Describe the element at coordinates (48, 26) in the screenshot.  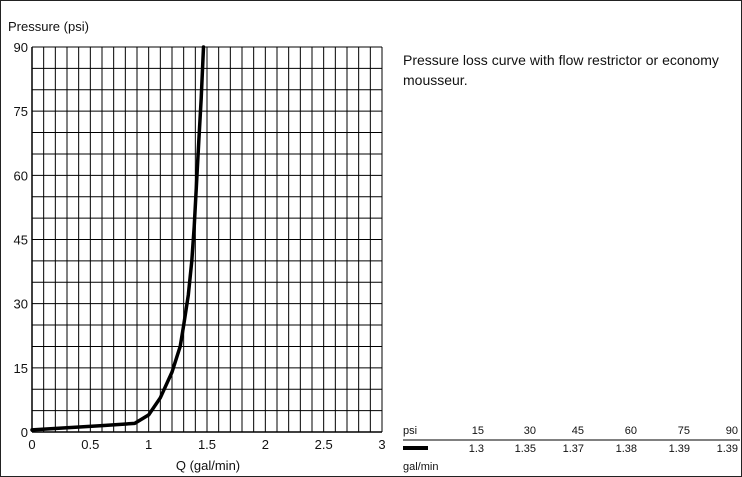
I see `y-axis-label: Pressure (psi)` at that location.